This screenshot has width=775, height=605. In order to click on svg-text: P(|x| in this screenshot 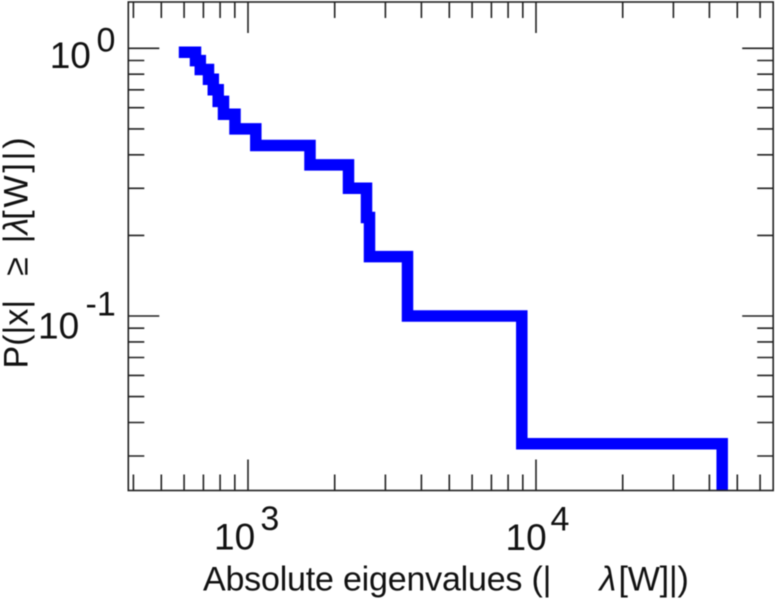, I will do `click(17, 334)`.